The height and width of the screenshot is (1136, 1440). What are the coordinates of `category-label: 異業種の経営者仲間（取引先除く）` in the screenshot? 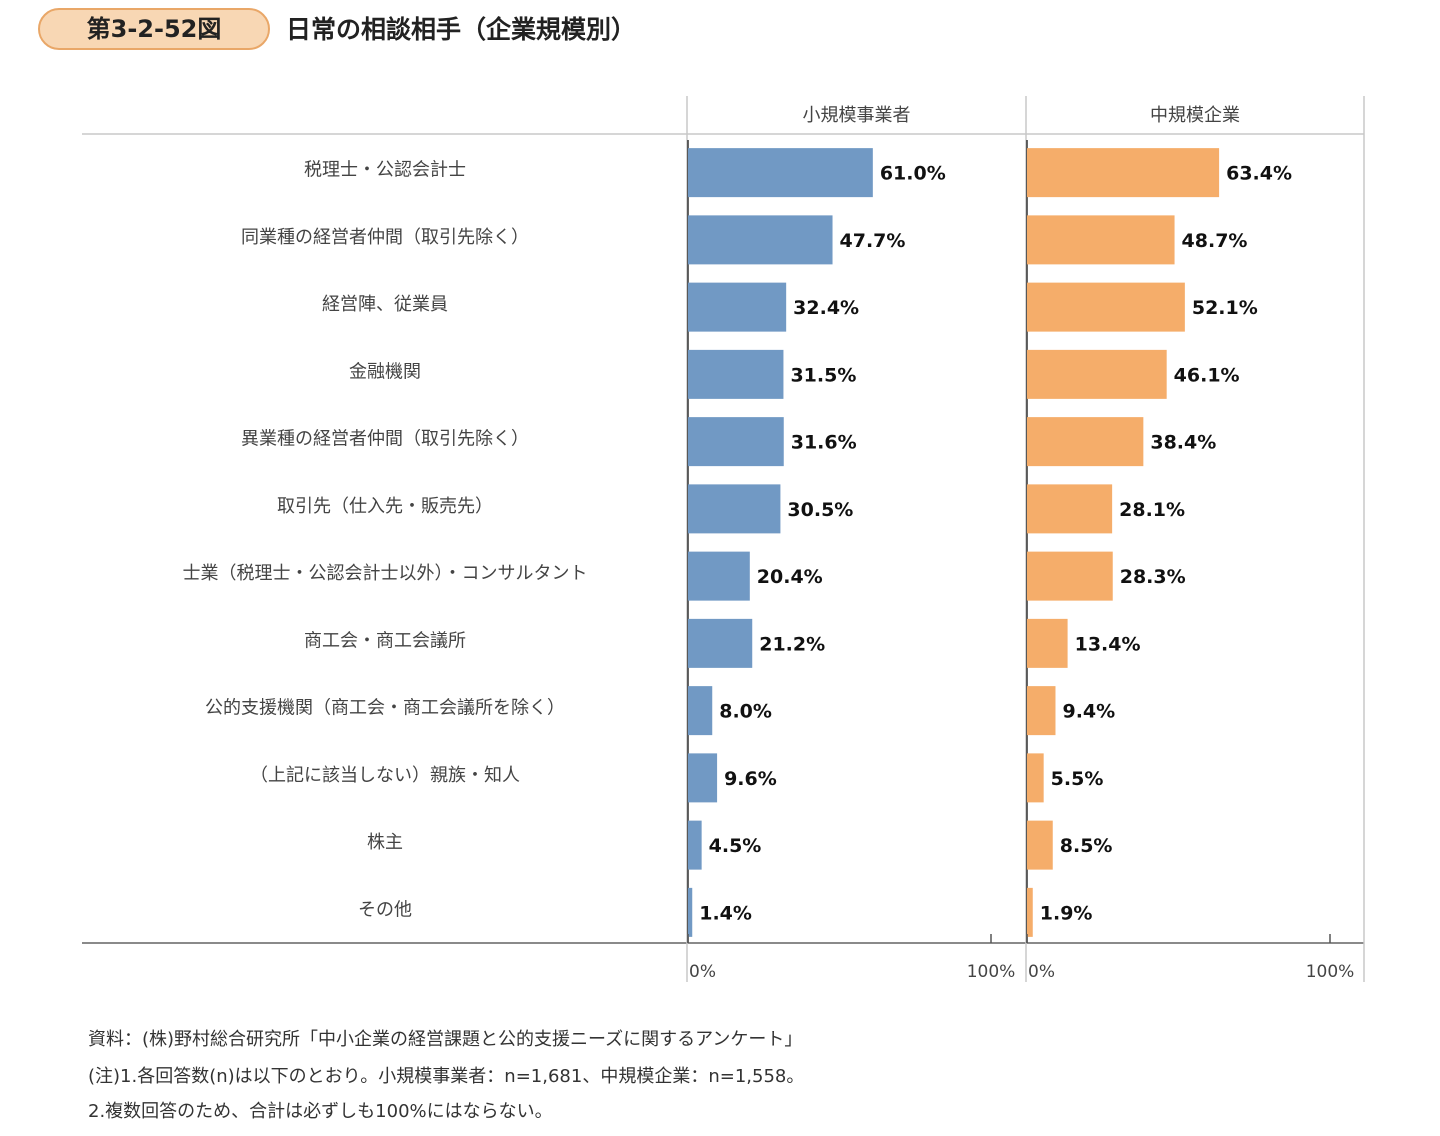 It's located at (385, 439).